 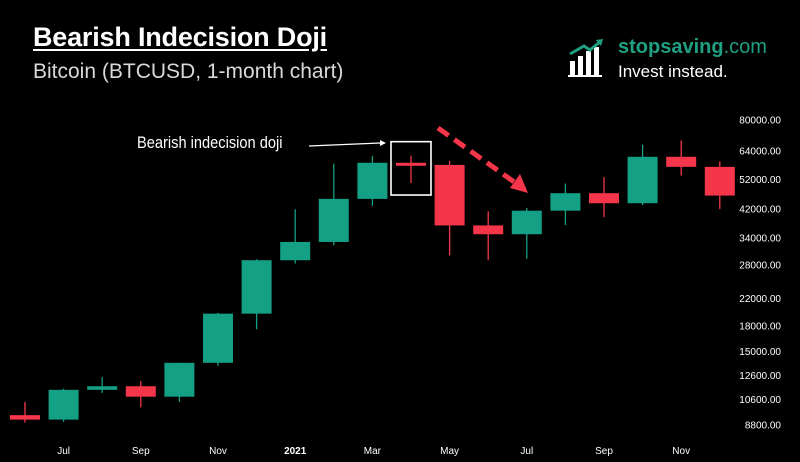 What do you see at coordinates (678, 61) in the screenshot?
I see `brand-logo-block: stopsaving.com Invest instead.` at bounding box center [678, 61].